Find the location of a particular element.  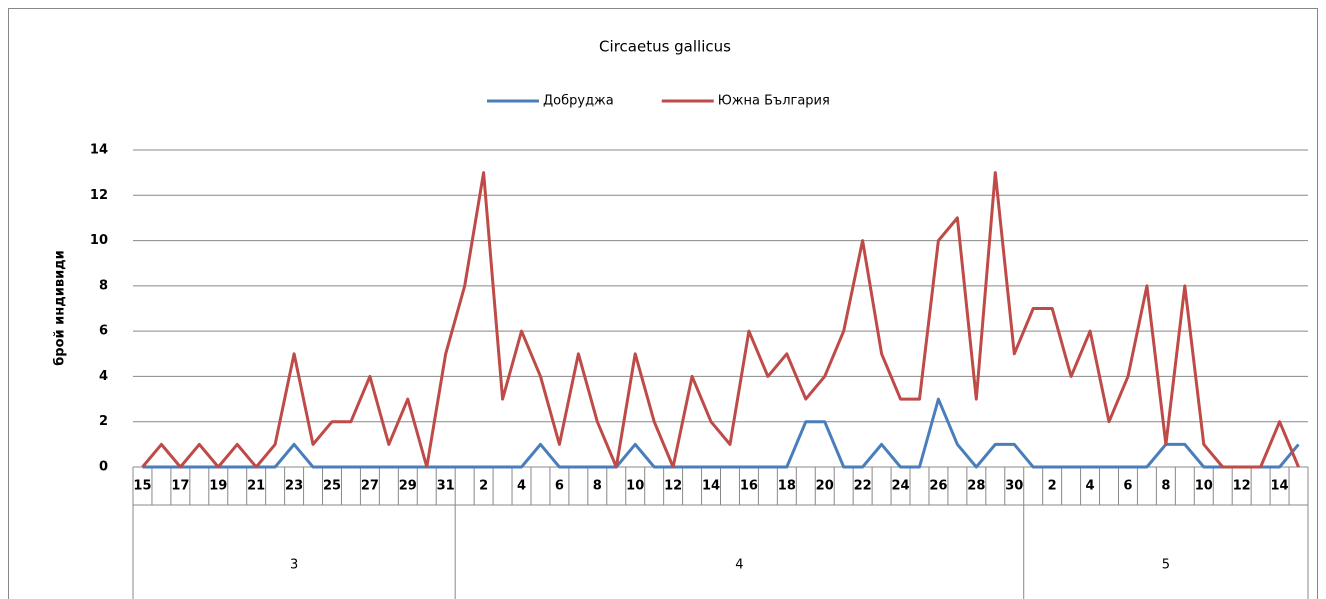

group-label: 4 is located at coordinates (739, 565).